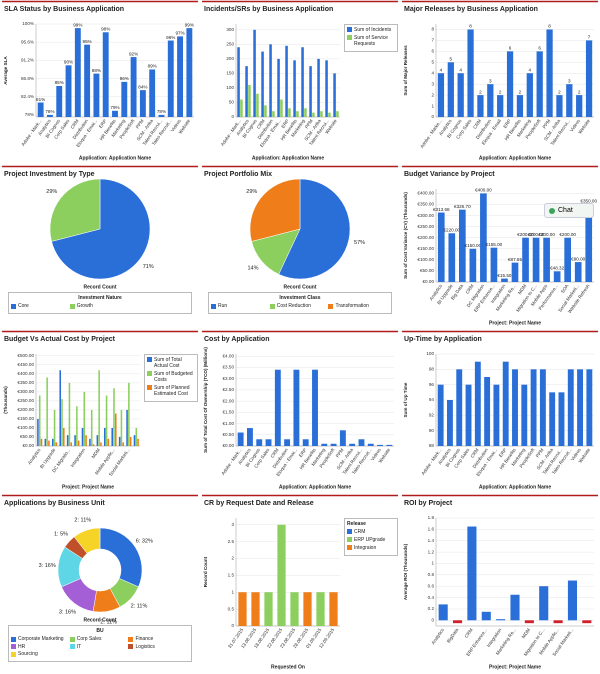  Describe the element at coordinates (443, 339) in the screenshot. I see `chart-title: Up-Time by Application` at that location.